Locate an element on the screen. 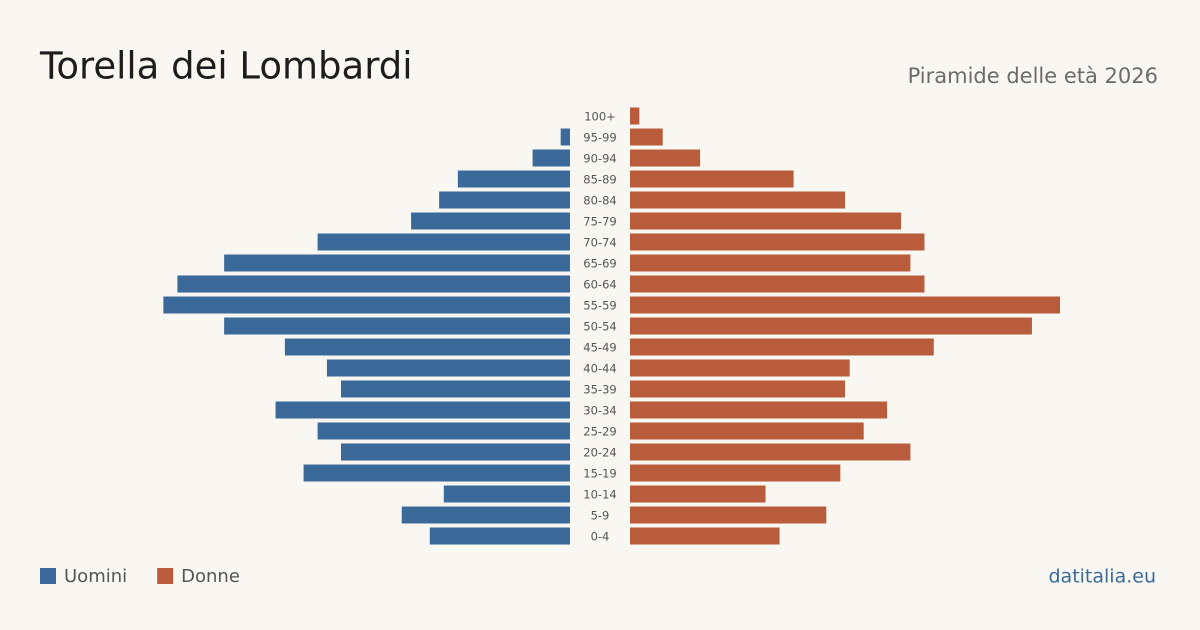 The width and height of the screenshot is (1200, 630). age-label: 35-39 is located at coordinates (599, 390).